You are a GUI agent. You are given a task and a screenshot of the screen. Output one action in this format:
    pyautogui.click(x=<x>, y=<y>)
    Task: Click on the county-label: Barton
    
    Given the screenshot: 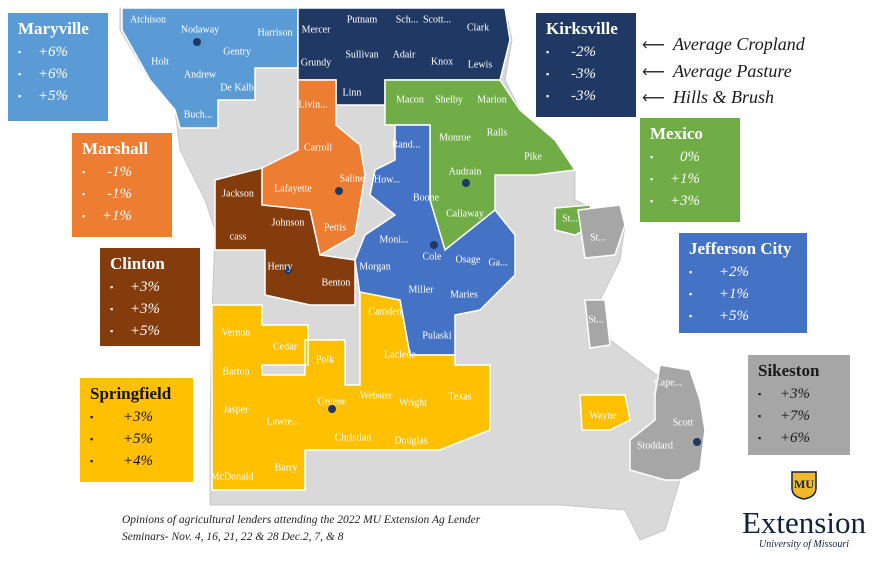 What is the action you would take?
    pyautogui.click(x=235, y=371)
    